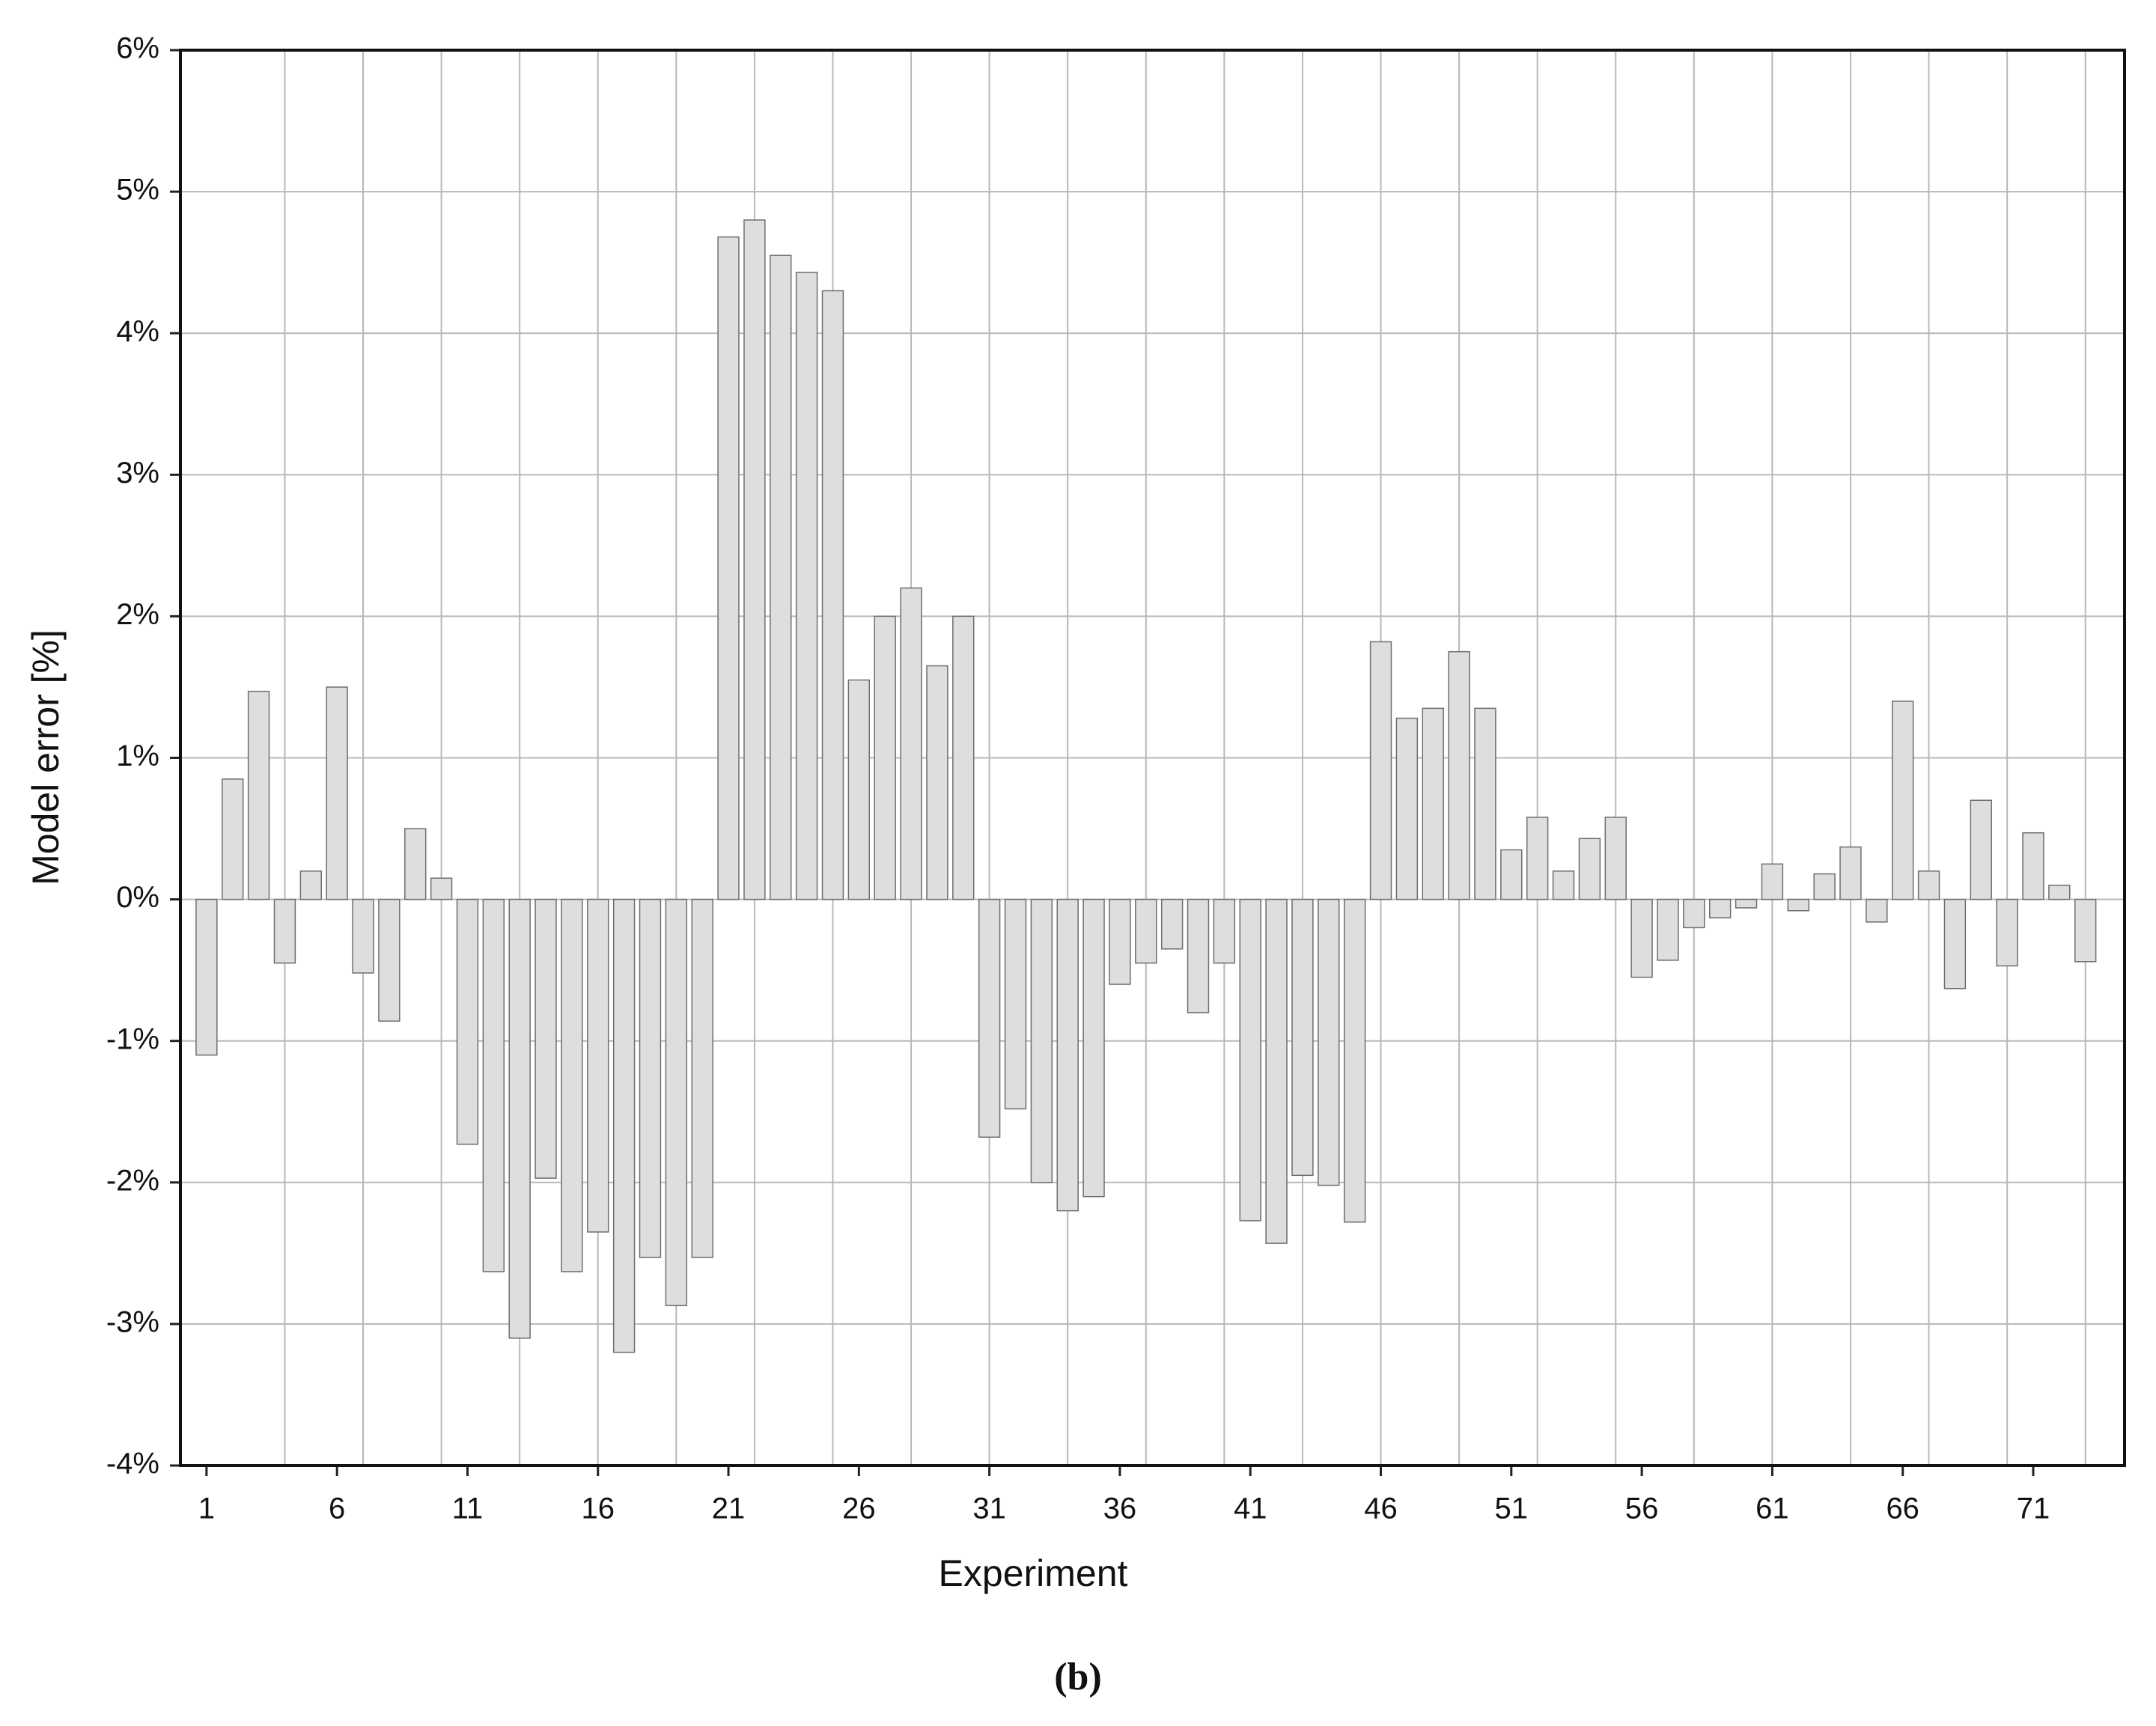 The height and width of the screenshot is (1726, 2156). Describe the element at coordinates (468, 1508) in the screenshot. I see `x-tick-label: 11` at that location.